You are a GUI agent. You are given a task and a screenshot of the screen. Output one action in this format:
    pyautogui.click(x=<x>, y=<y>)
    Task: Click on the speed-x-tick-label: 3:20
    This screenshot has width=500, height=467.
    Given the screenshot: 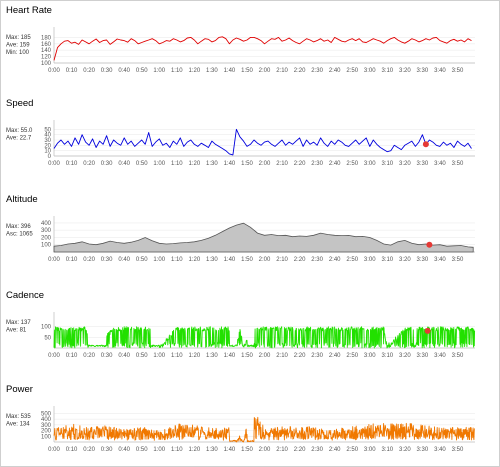 What is the action you would take?
    pyautogui.click(x=405, y=164)
    